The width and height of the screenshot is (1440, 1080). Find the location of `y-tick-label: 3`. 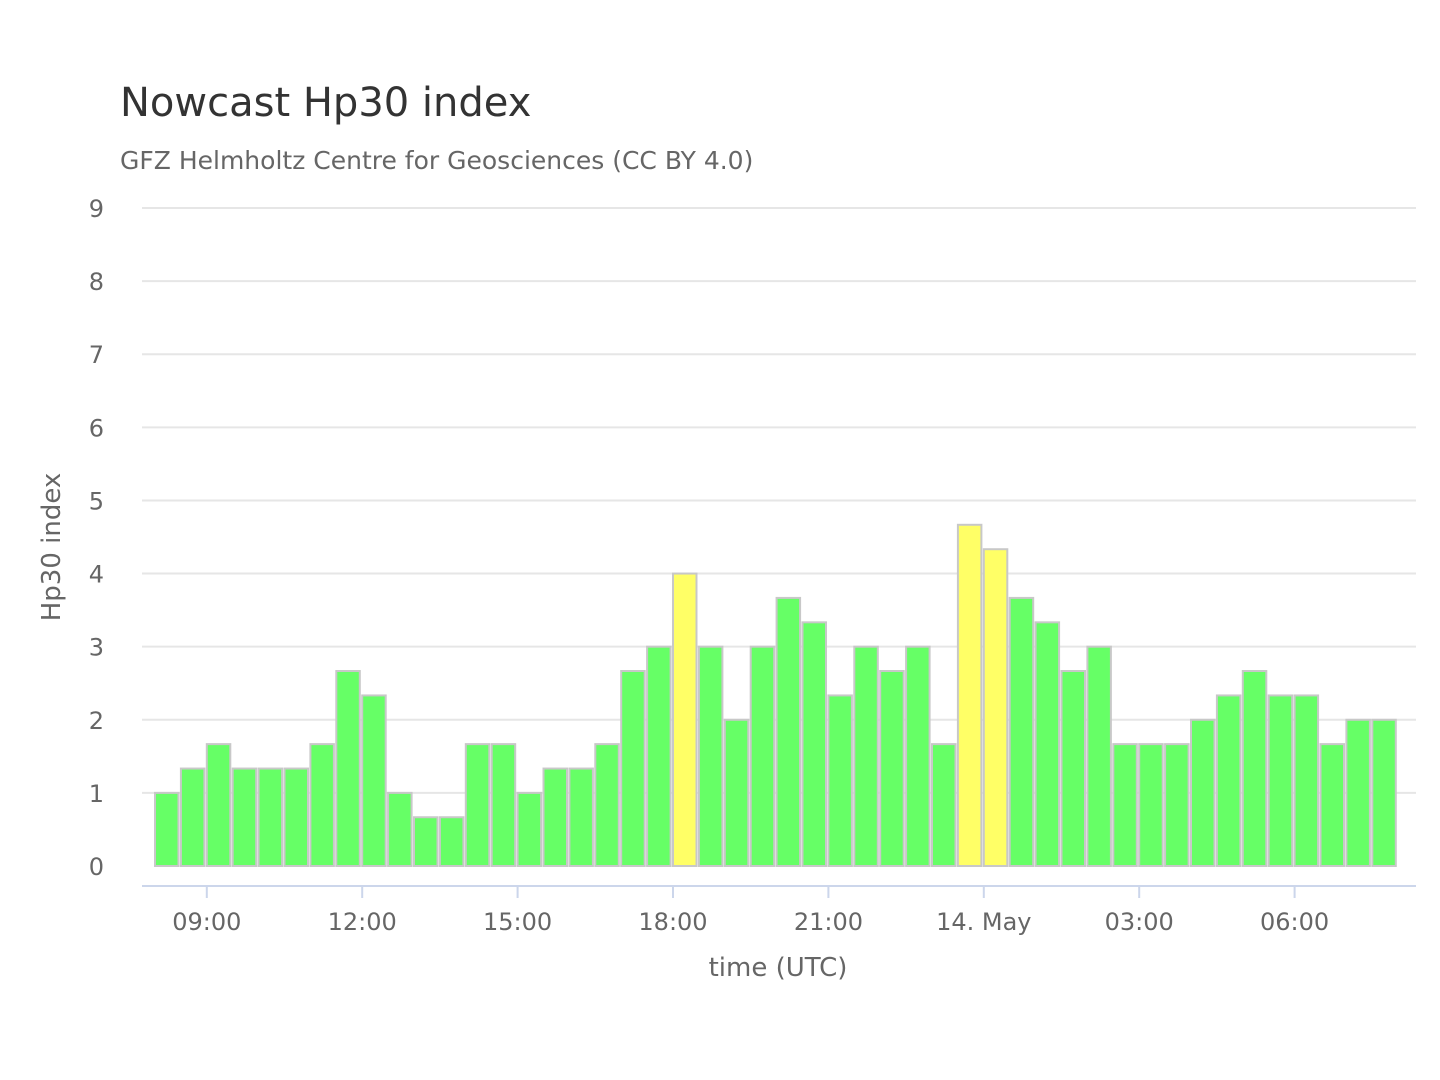

y-tick-label: 3 is located at coordinates (96, 648).